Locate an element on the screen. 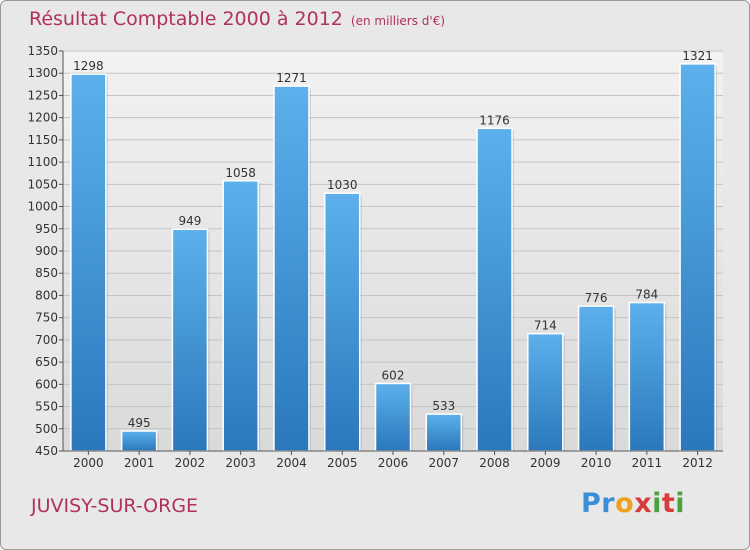 The image size is (750, 550). y-tick-label: 1150 is located at coordinates (42, 140).